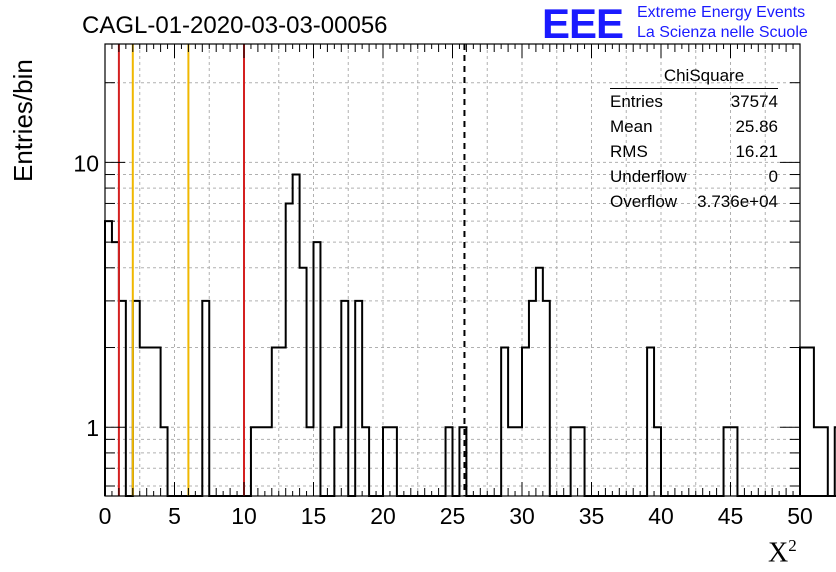 The width and height of the screenshot is (836, 572). I want to click on stats-label: Entries, so click(636, 101).